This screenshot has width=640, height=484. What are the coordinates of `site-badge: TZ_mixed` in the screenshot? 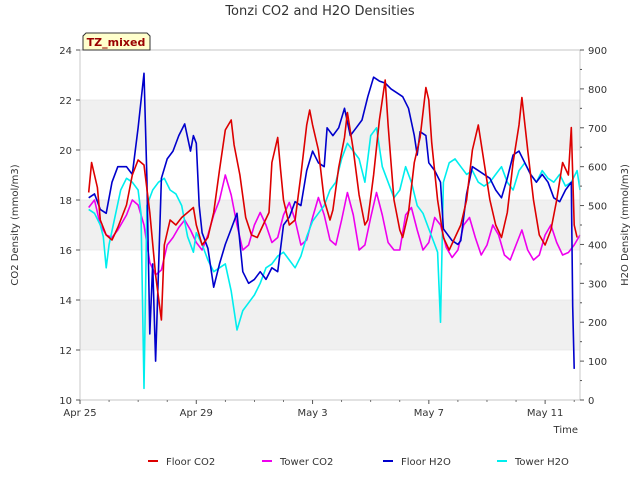 It's located at (116, 41).